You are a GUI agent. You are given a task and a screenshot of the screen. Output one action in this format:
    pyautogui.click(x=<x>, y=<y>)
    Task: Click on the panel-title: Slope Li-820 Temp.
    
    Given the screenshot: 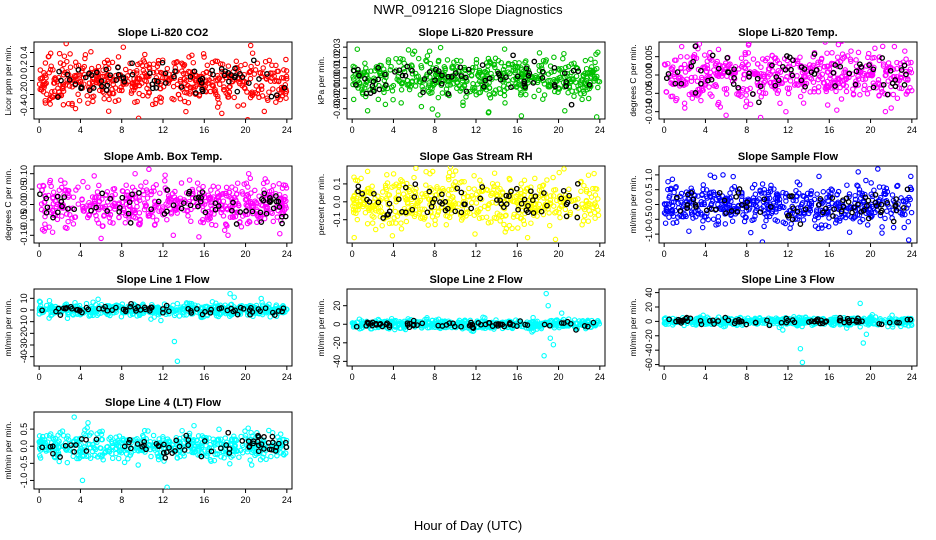 What is the action you would take?
    pyautogui.click(x=787, y=33)
    